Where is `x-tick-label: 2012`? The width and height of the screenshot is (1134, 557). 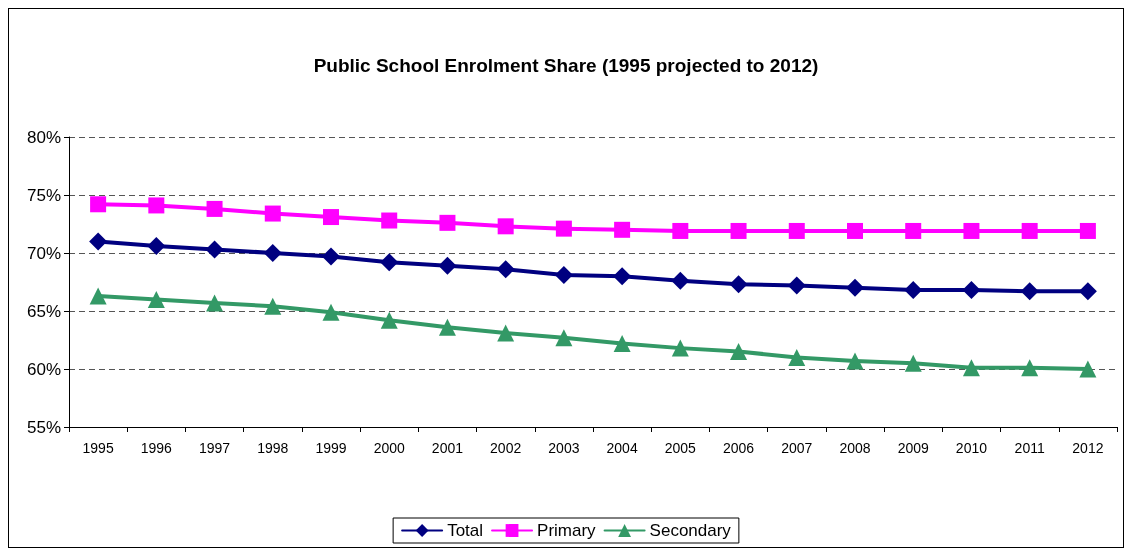
x-tick-label: 2012 is located at coordinates (1088, 448).